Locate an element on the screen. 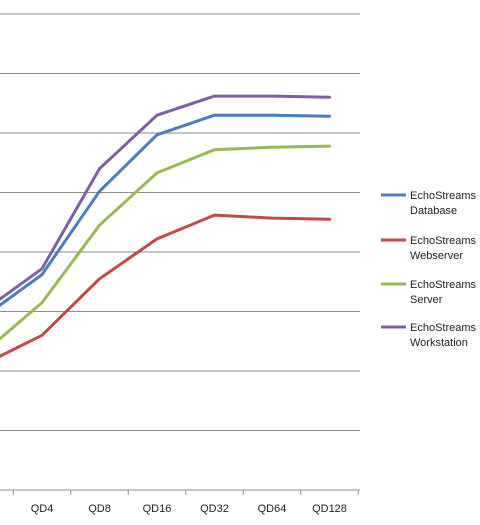  x-tick-label: QD64 is located at coordinates (272, 509).